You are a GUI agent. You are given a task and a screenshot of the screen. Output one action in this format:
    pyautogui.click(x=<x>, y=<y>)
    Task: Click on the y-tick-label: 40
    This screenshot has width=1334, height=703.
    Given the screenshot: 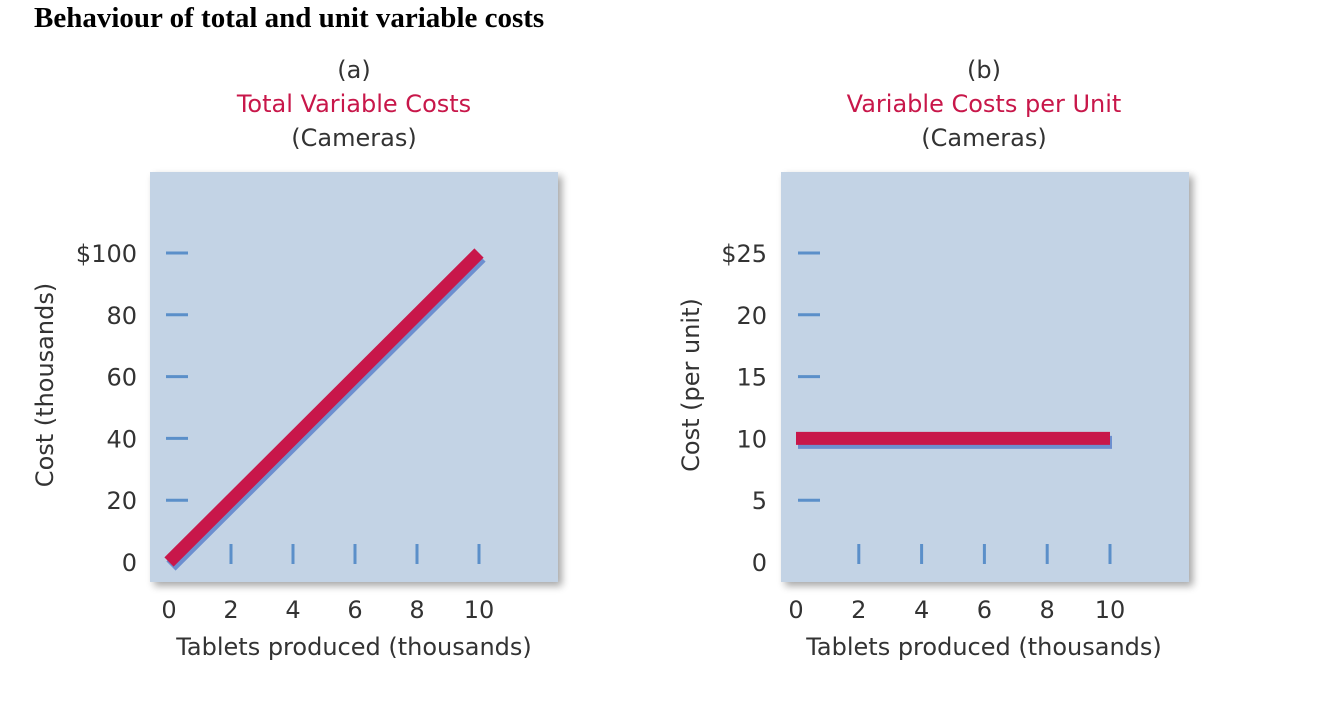 What is the action you would take?
    pyautogui.click(x=121, y=439)
    